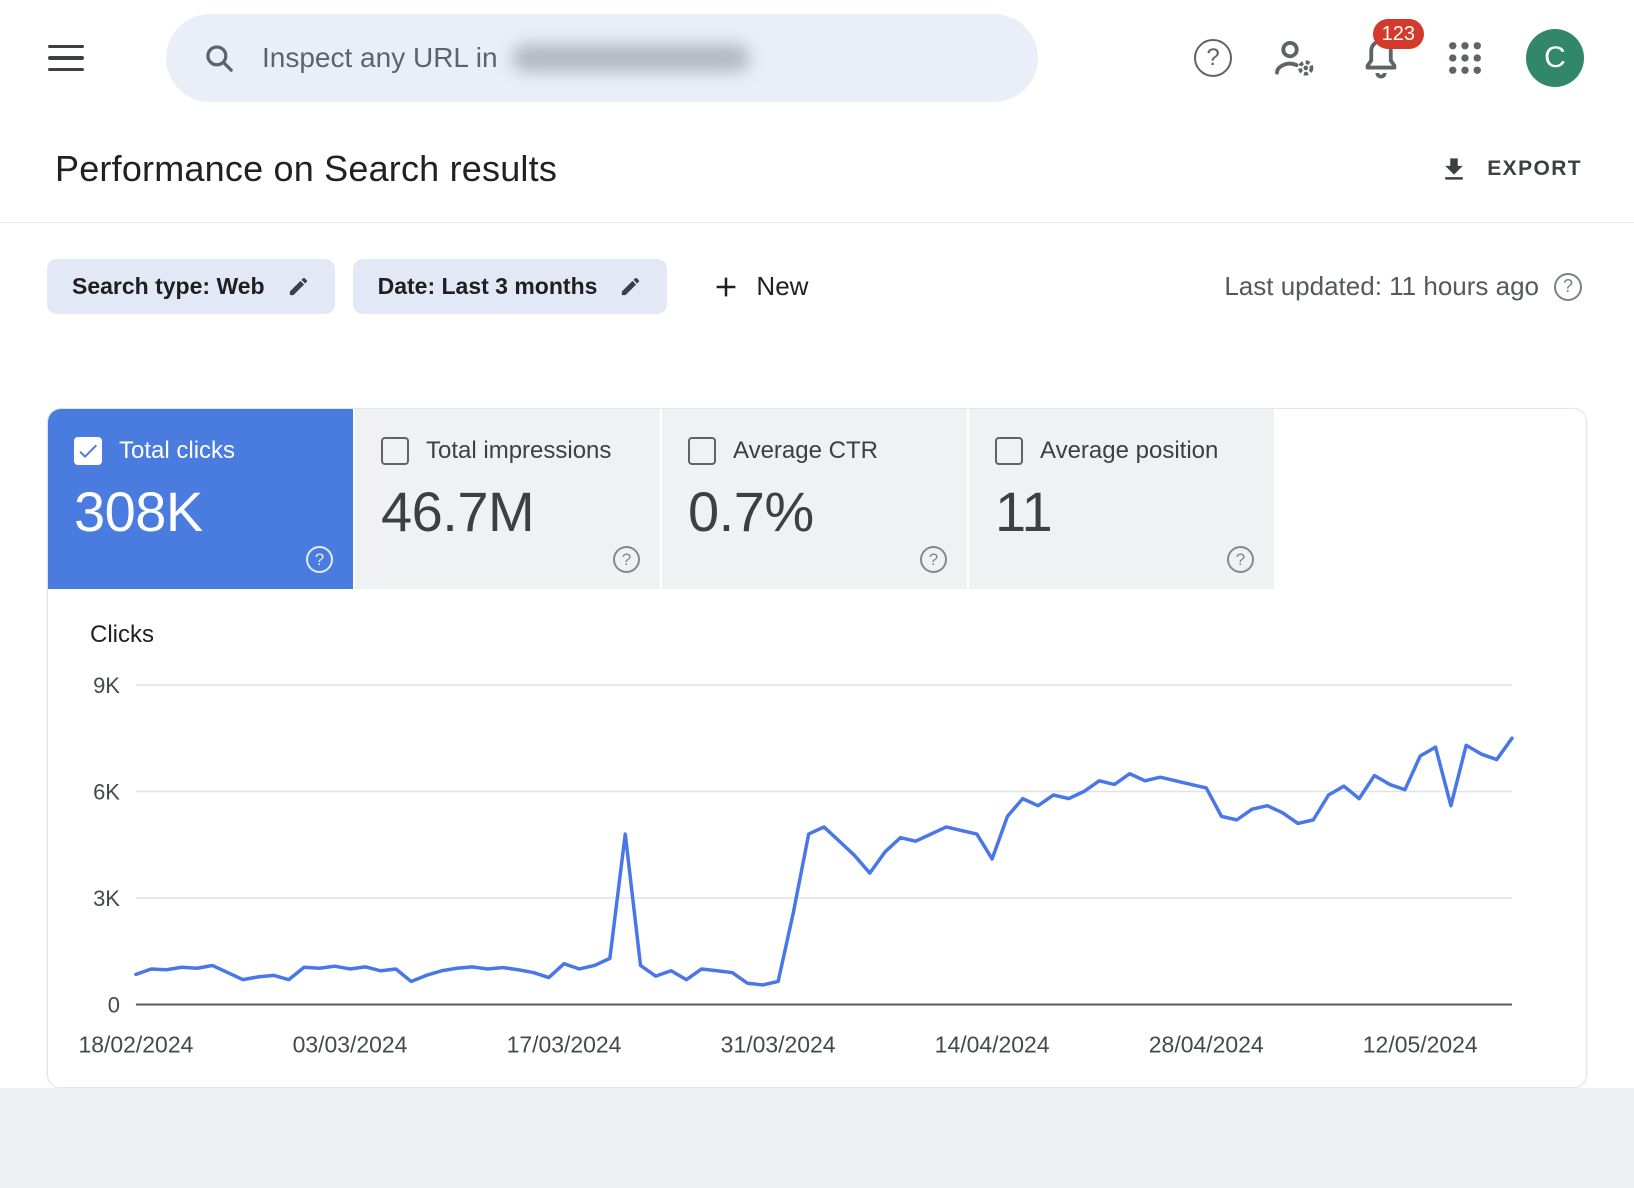 Image resolution: width=1634 pixels, height=1188 pixels. I want to click on date-range-chip: Date: Last 3 months, so click(510, 286).